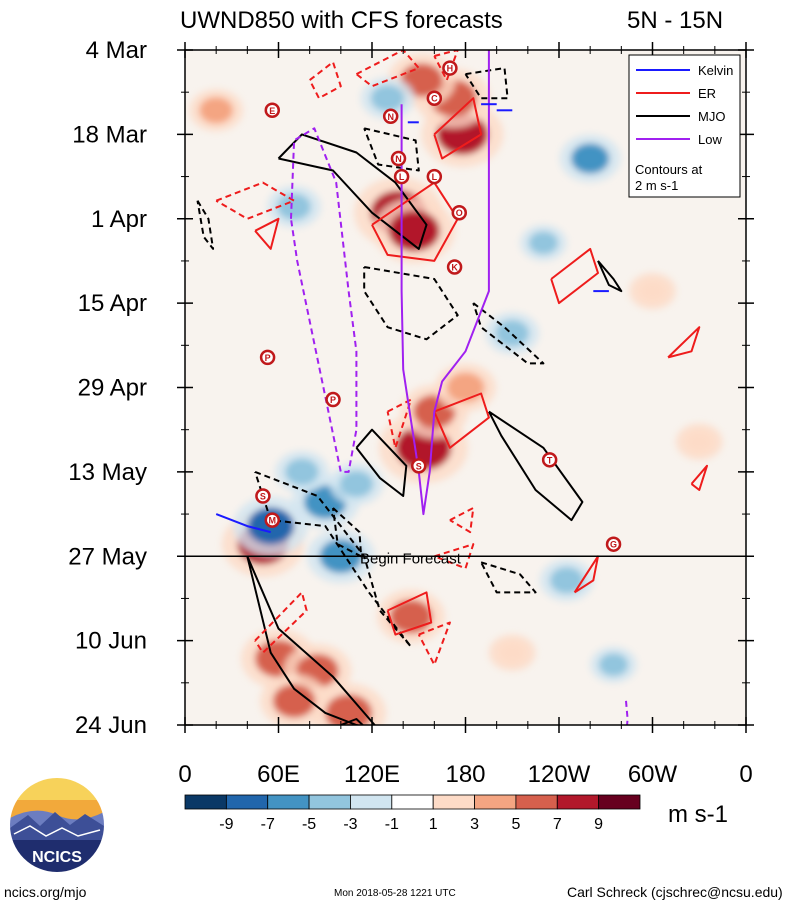  Describe the element at coordinates (112, 388) in the screenshot. I see `y-tick-label: 29 Apr` at that location.